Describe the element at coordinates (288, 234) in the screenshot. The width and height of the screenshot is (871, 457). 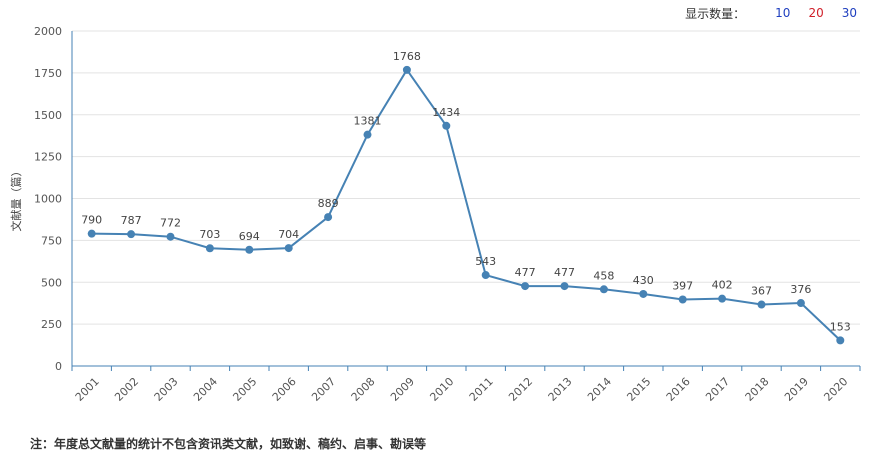
I see `data-label: 704` at that location.